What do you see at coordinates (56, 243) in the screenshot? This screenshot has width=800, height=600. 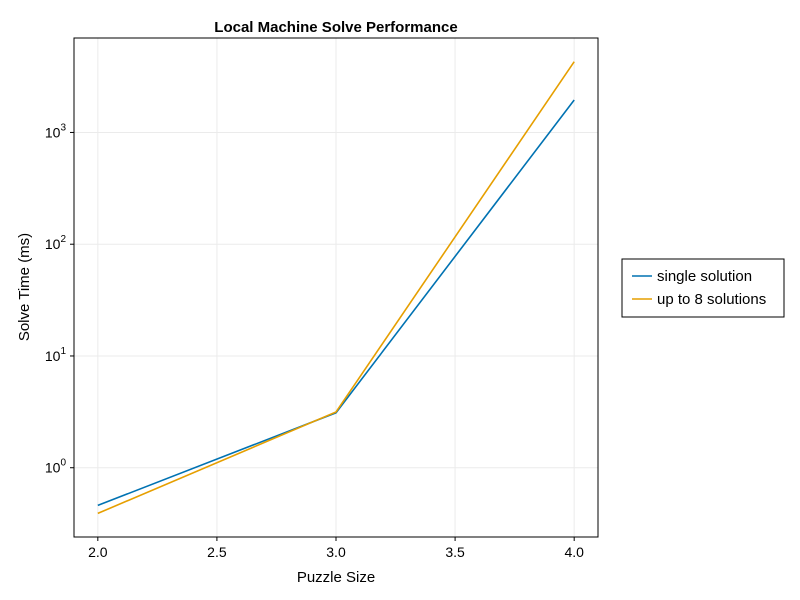 I see `y-tick-label: 10²` at bounding box center [56, 243].